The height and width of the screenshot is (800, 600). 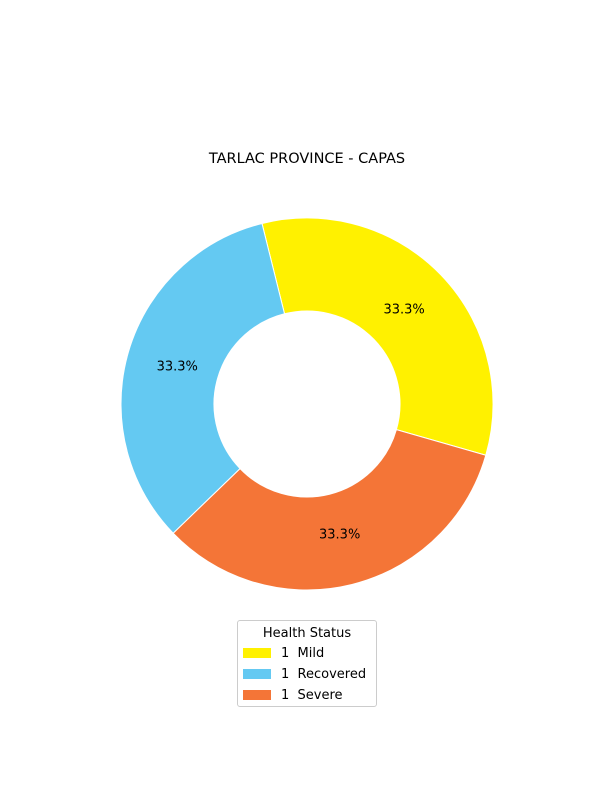 I want to click on legend-label-mild: 1 Mild, so click(x=303, y=653).